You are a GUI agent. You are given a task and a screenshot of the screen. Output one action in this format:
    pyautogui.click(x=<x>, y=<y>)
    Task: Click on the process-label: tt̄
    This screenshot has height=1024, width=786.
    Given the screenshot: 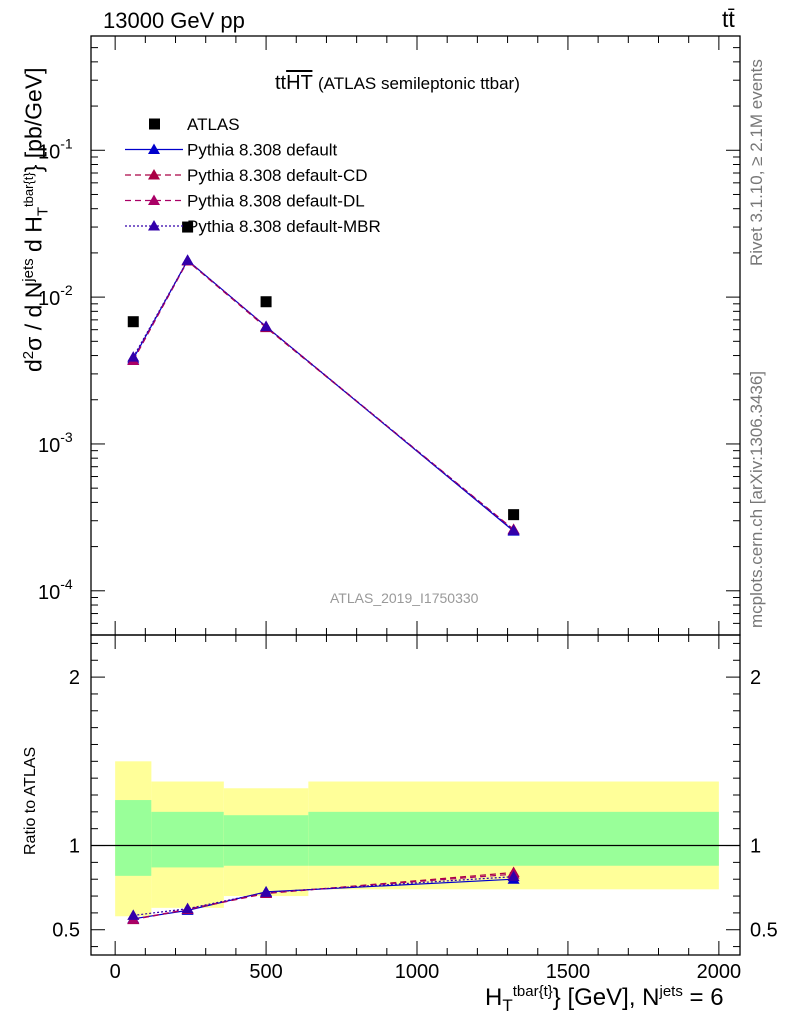 What is the action you would take?
    pyautogui.click(x=728, y=19)
    